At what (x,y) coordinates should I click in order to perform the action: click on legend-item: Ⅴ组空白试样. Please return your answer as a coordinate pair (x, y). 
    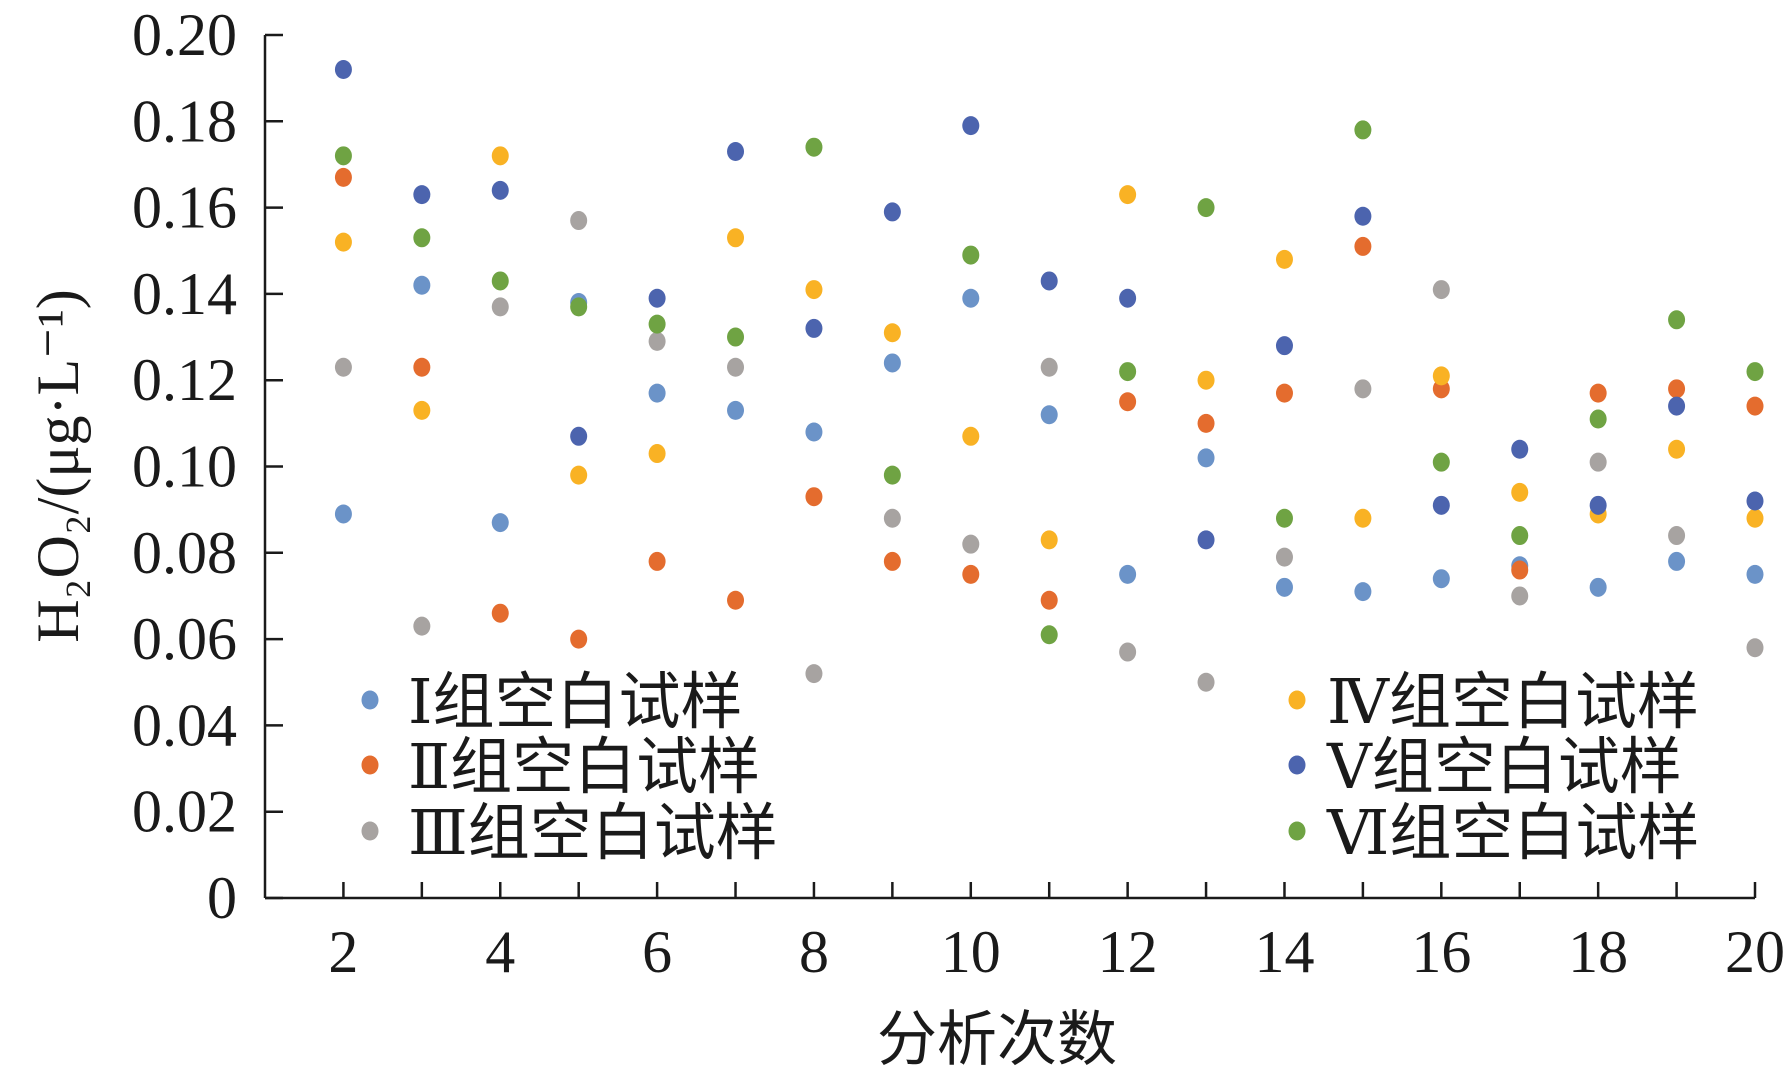
    Looking at the image, I should click on (1485, 768).